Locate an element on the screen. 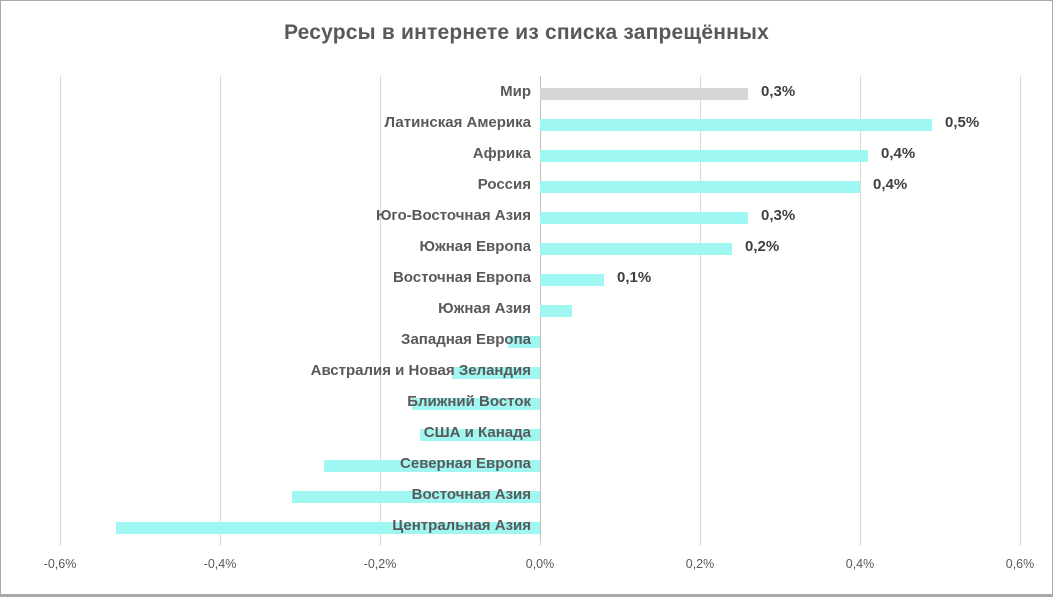  value-label: 0,1% is located at coordinates (634, 277).